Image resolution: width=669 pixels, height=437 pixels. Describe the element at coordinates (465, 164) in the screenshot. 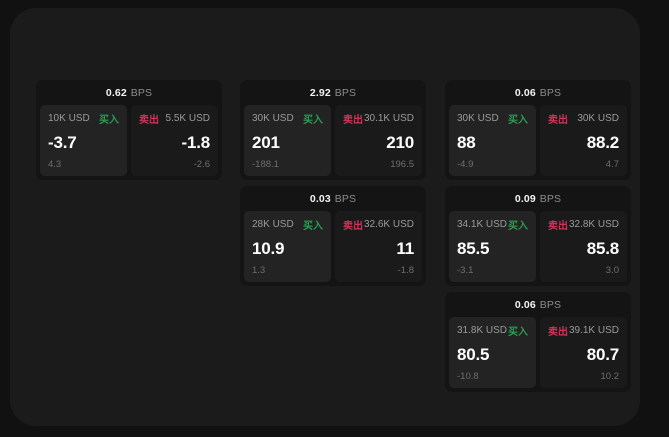

I see `buy-delta: -4.9` at that location.